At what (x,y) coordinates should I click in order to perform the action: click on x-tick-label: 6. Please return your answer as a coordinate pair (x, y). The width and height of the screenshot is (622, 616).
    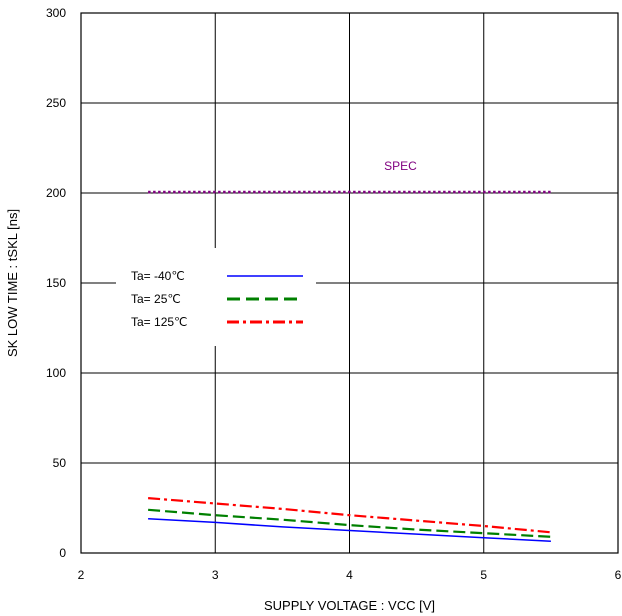
    Looking at the image, I should click on (618, 575).